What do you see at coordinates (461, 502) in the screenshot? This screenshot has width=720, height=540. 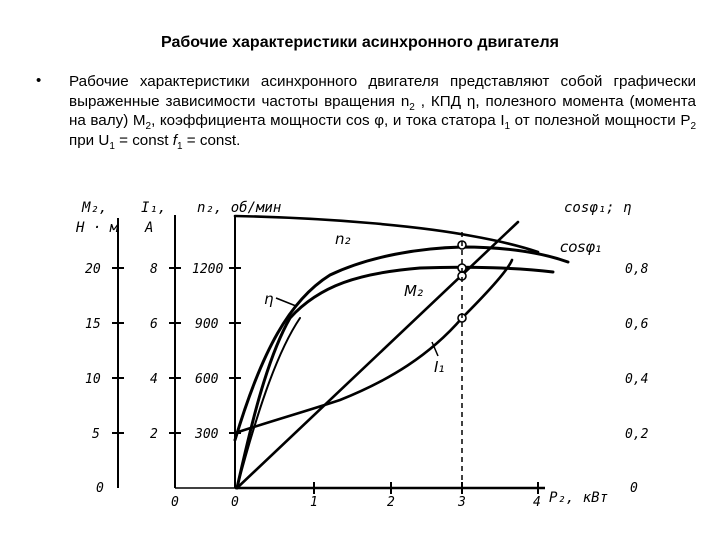 I see `p2-tick-label: 3` at bounding box center [461, 502].